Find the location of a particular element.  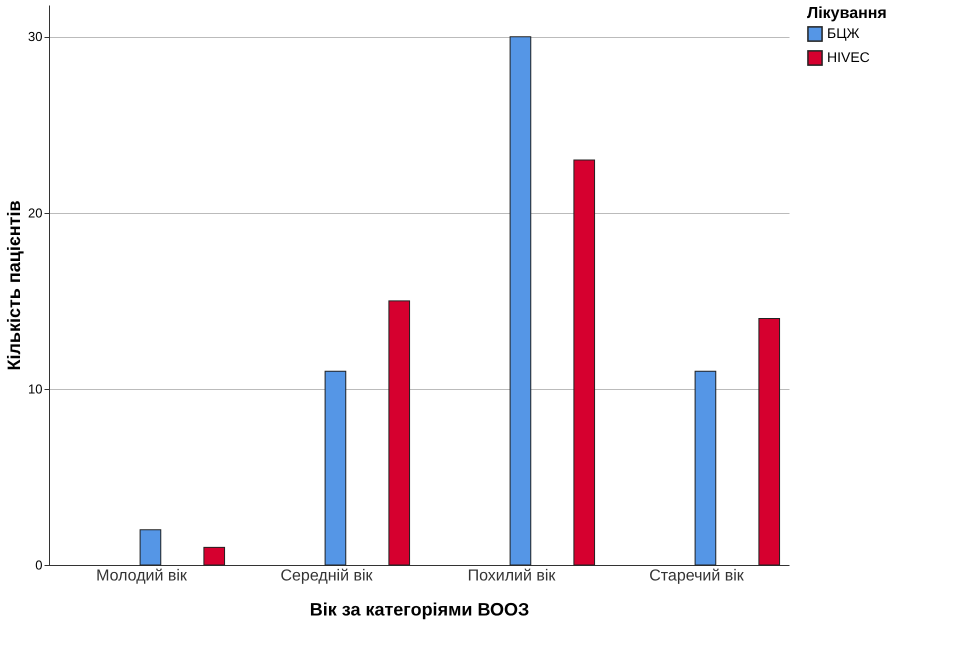

x-tick-label: Молодий вік is located at coordinates (142, 576).